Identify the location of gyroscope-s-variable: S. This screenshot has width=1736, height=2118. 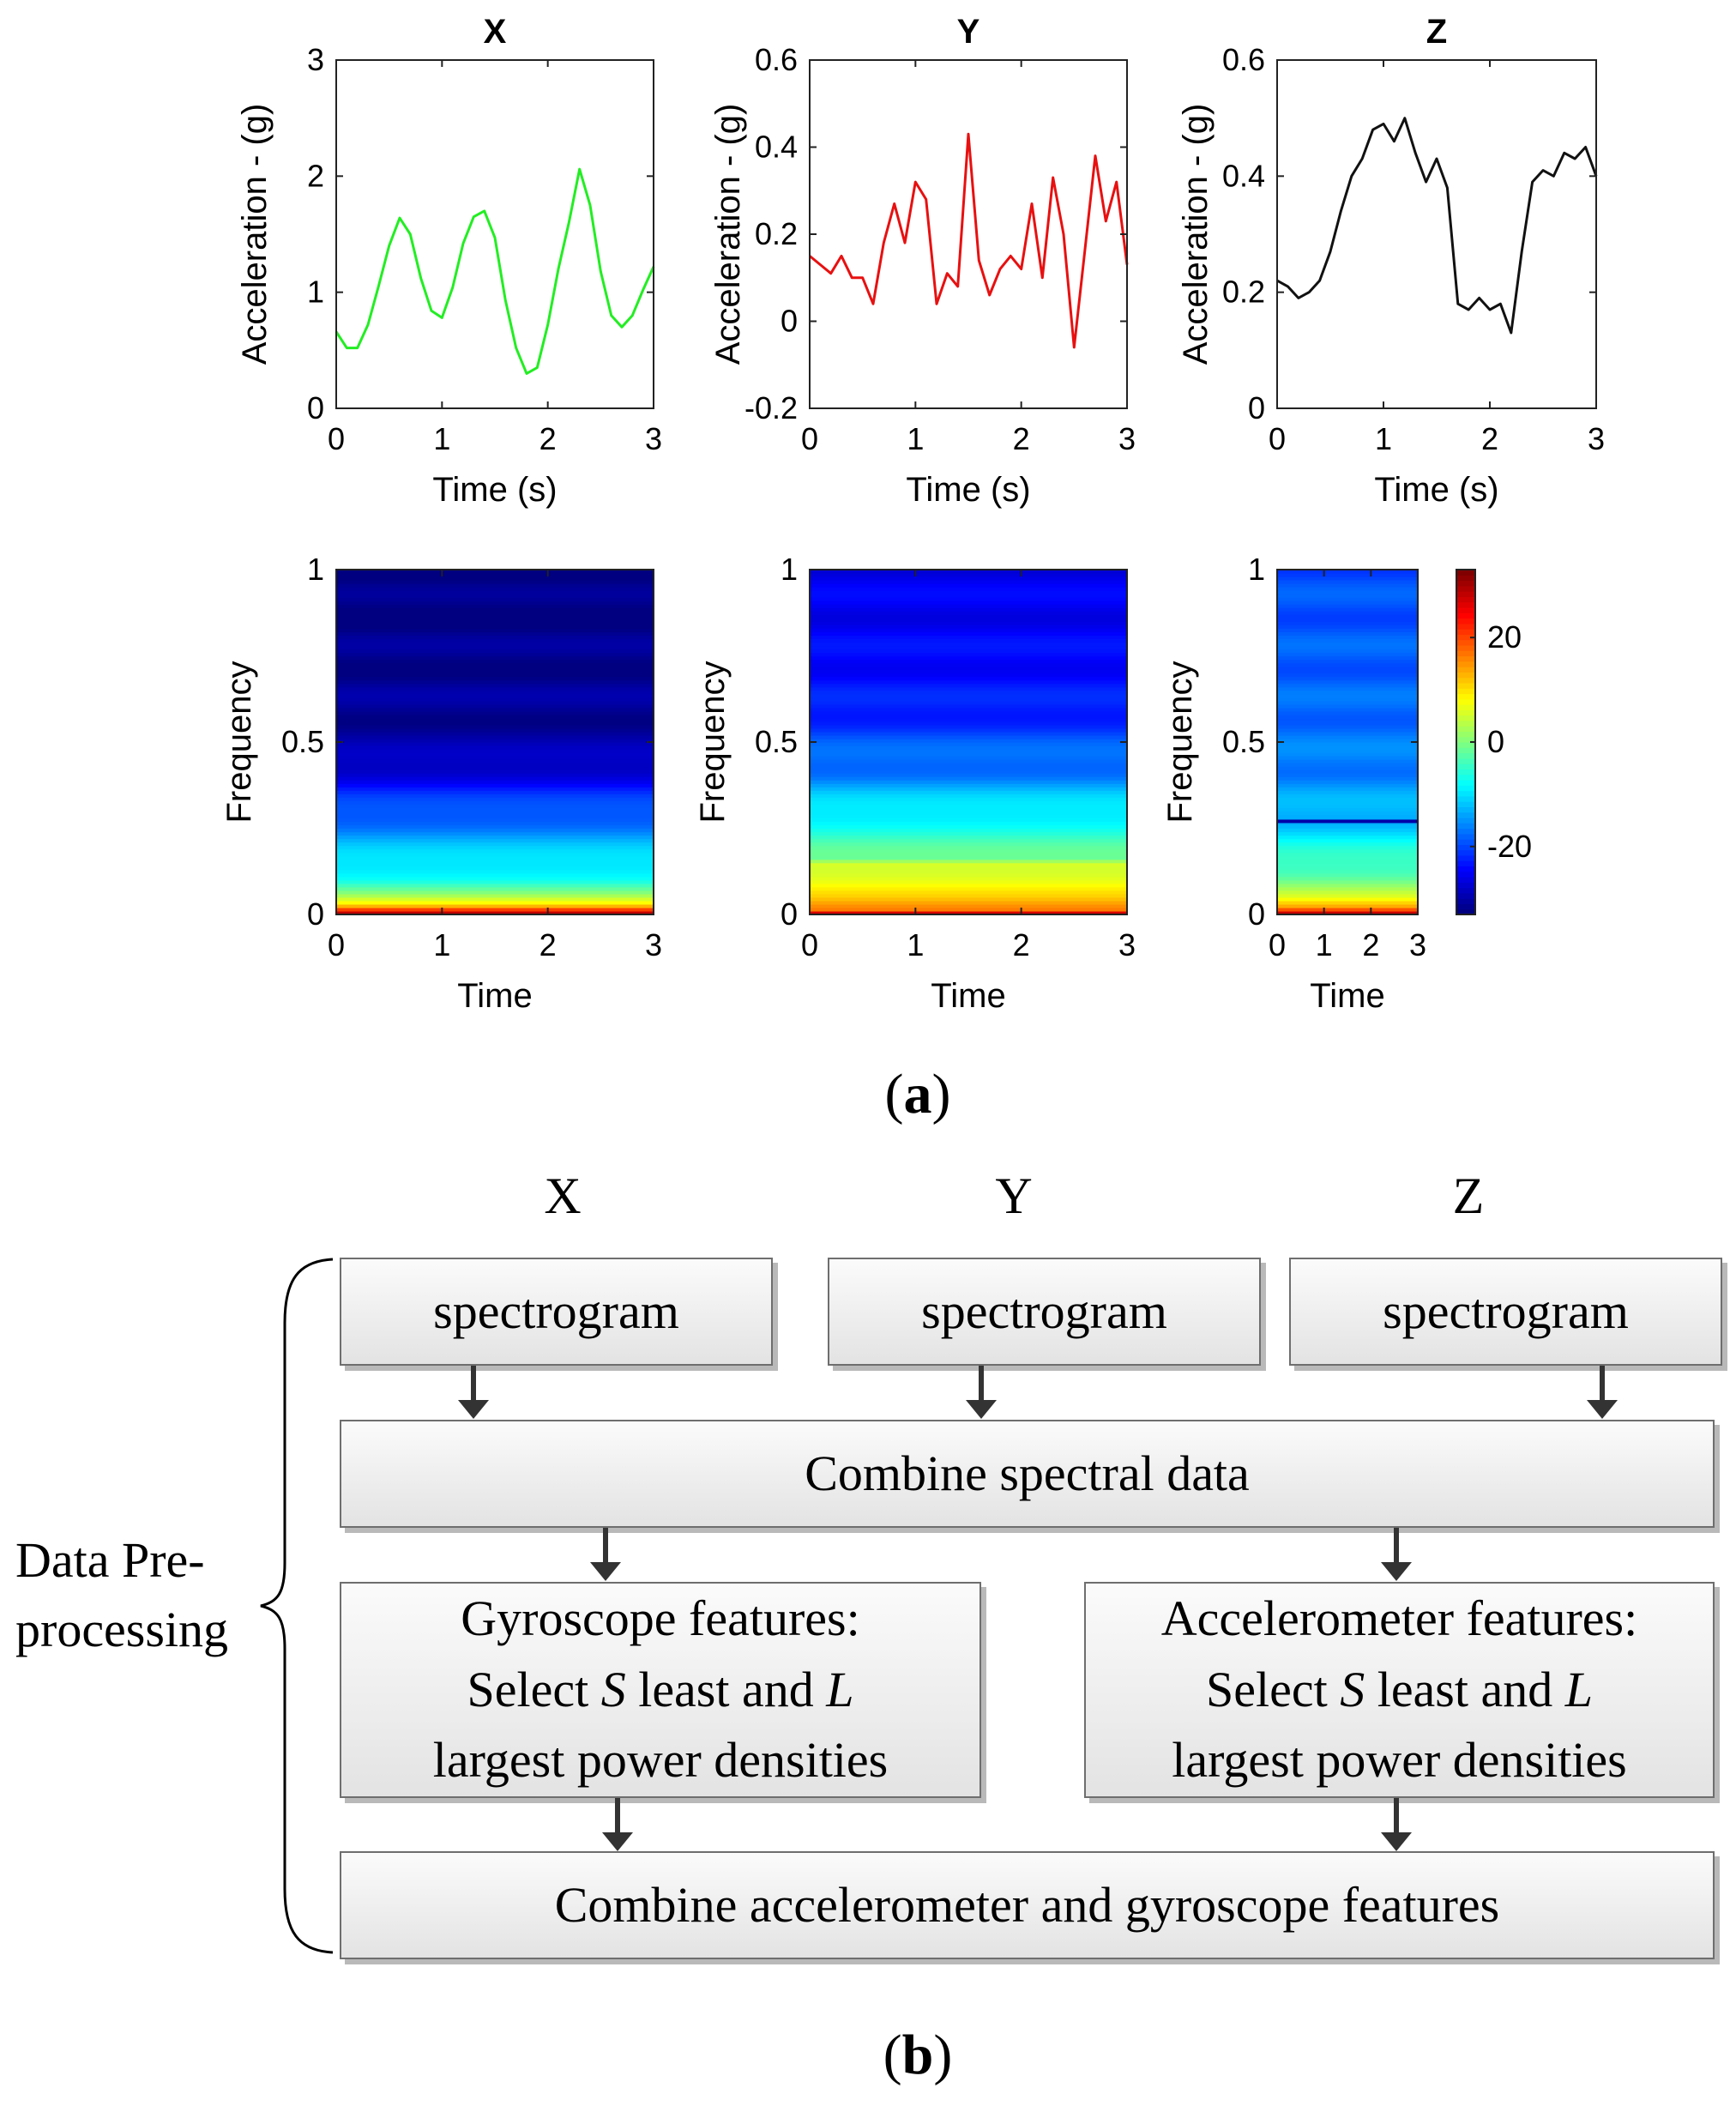
(613, 1689).